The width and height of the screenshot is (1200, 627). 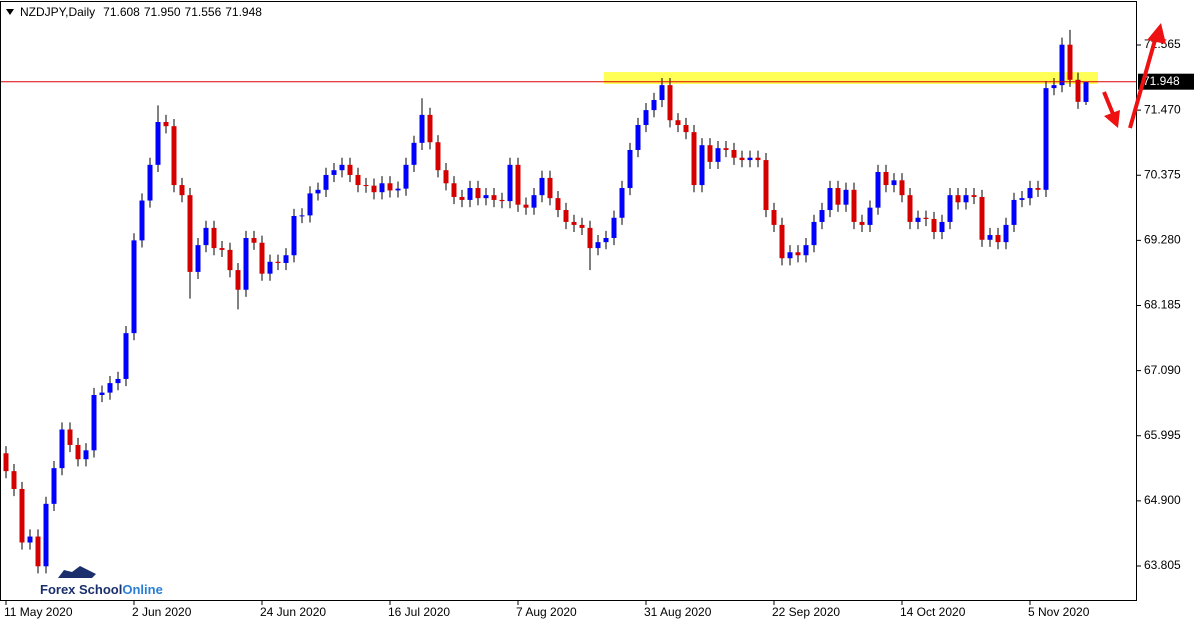 What do you see at coordinates (933, 612) in the screenshot?
I see `x-tick-label: 14 Oct 2020` at bounding box center [933, 612].